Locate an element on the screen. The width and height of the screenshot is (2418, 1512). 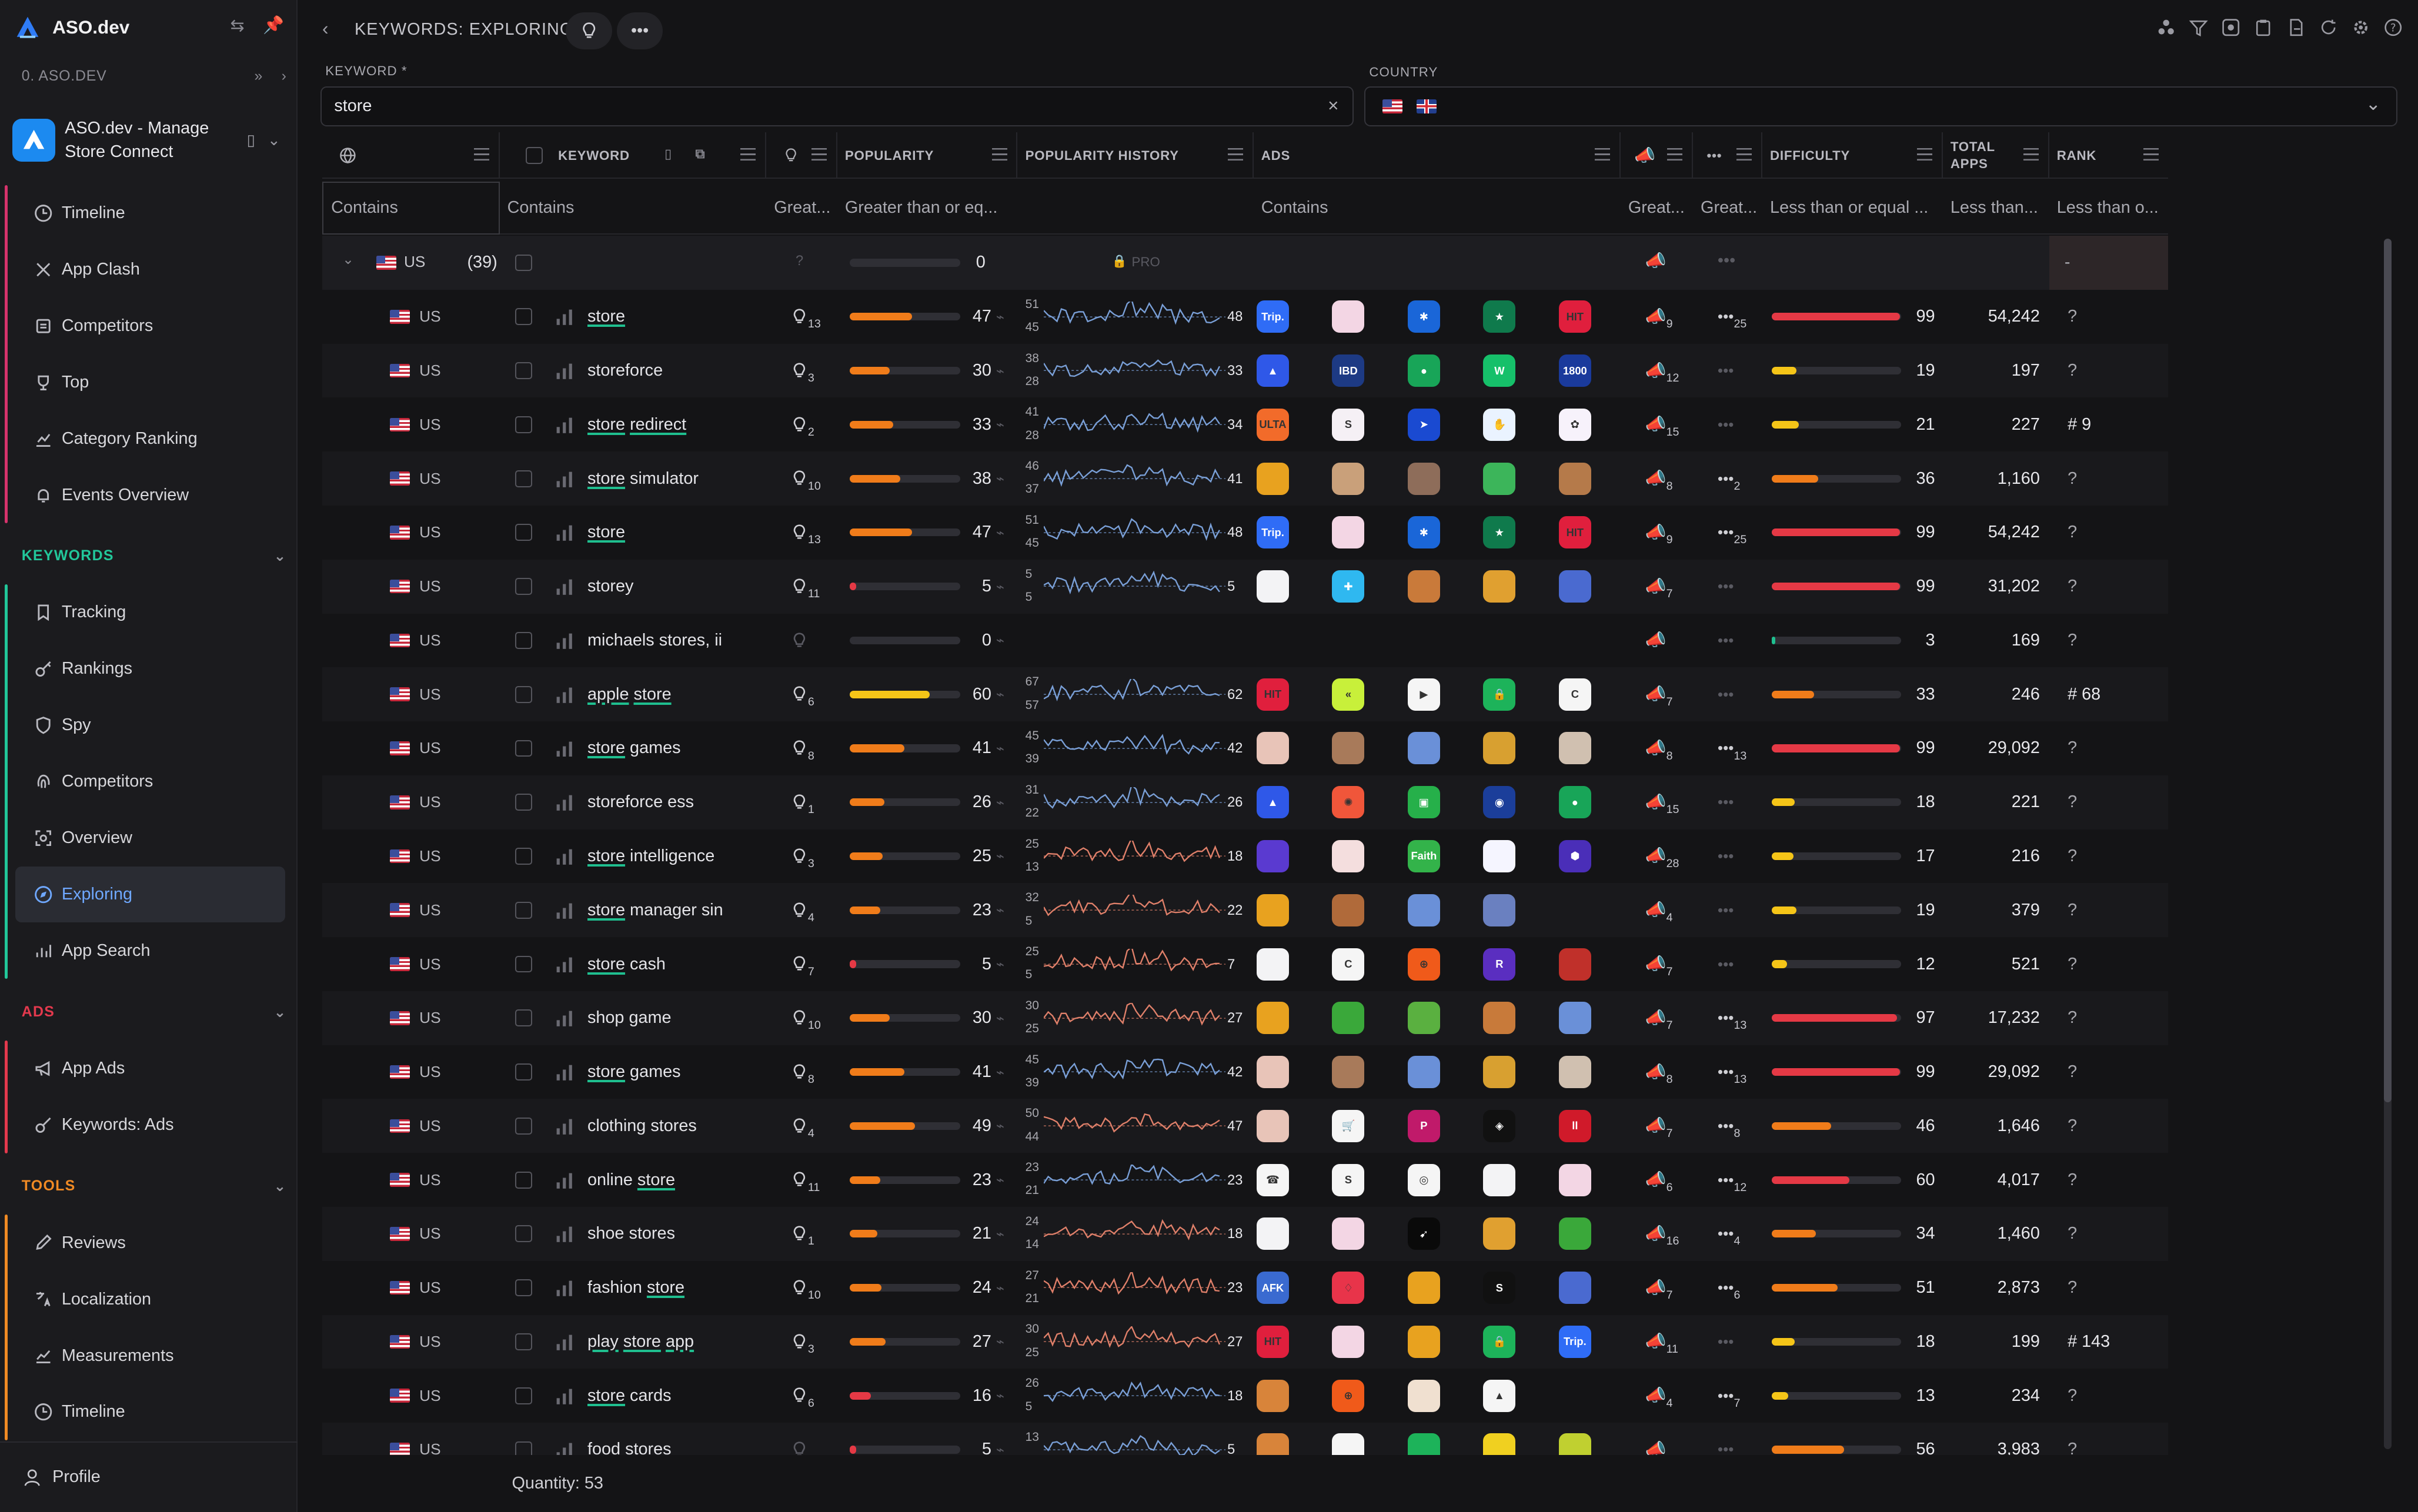
col-keyword: KEYWORD ▯ ⧉ is located at coordinates (633, 156).